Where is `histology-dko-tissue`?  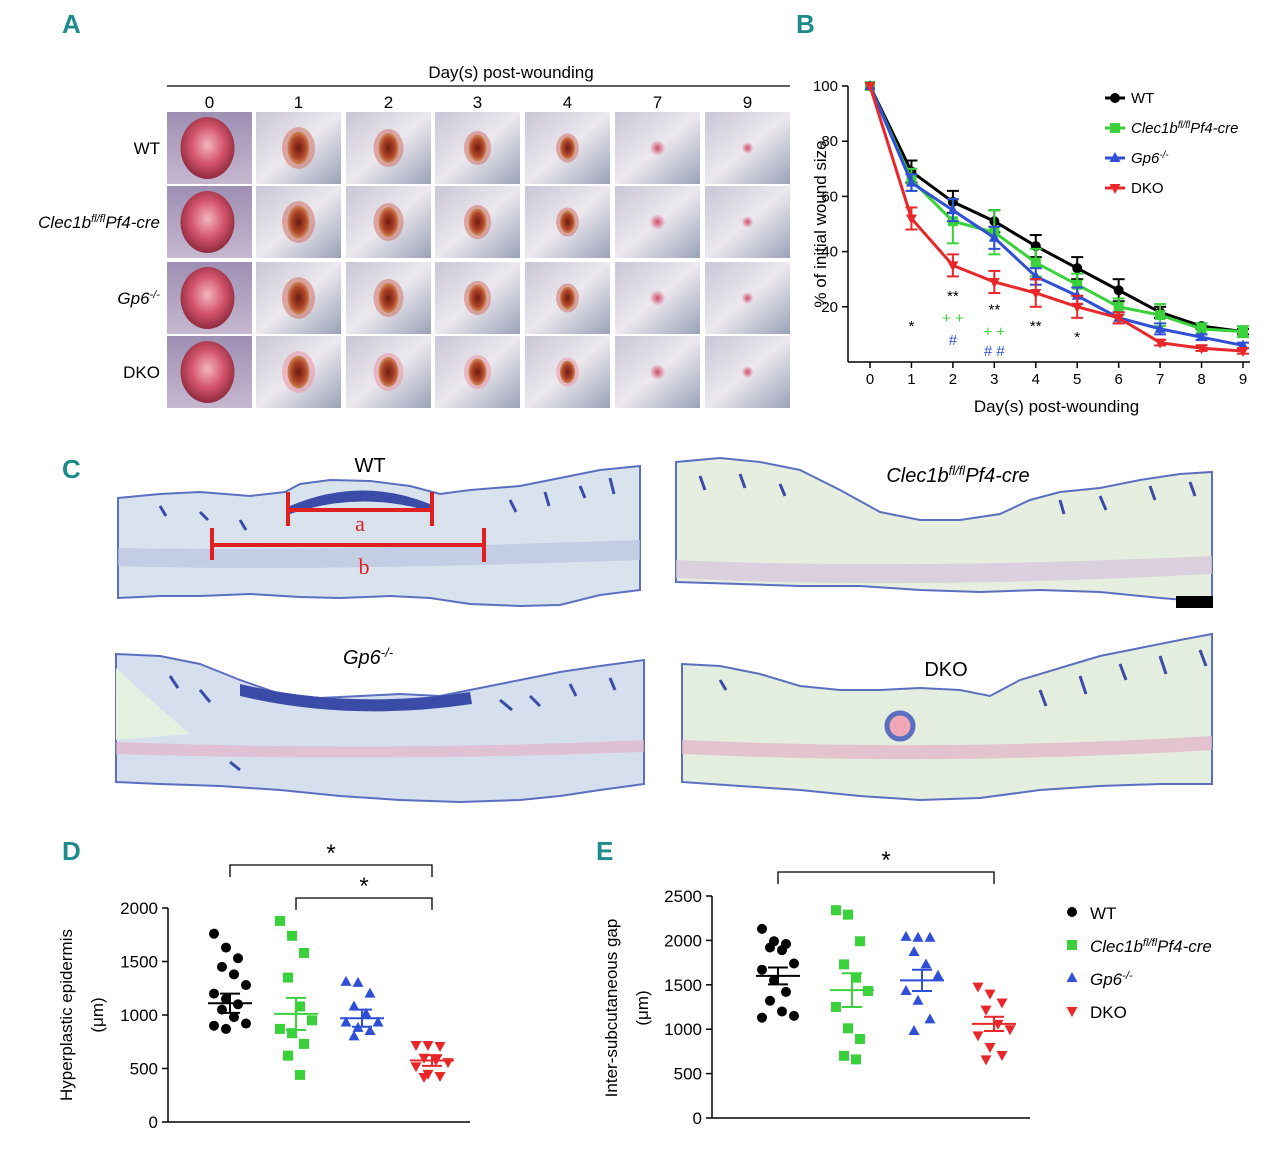
histology-dko-tissue is located at coordinates (947, 717).